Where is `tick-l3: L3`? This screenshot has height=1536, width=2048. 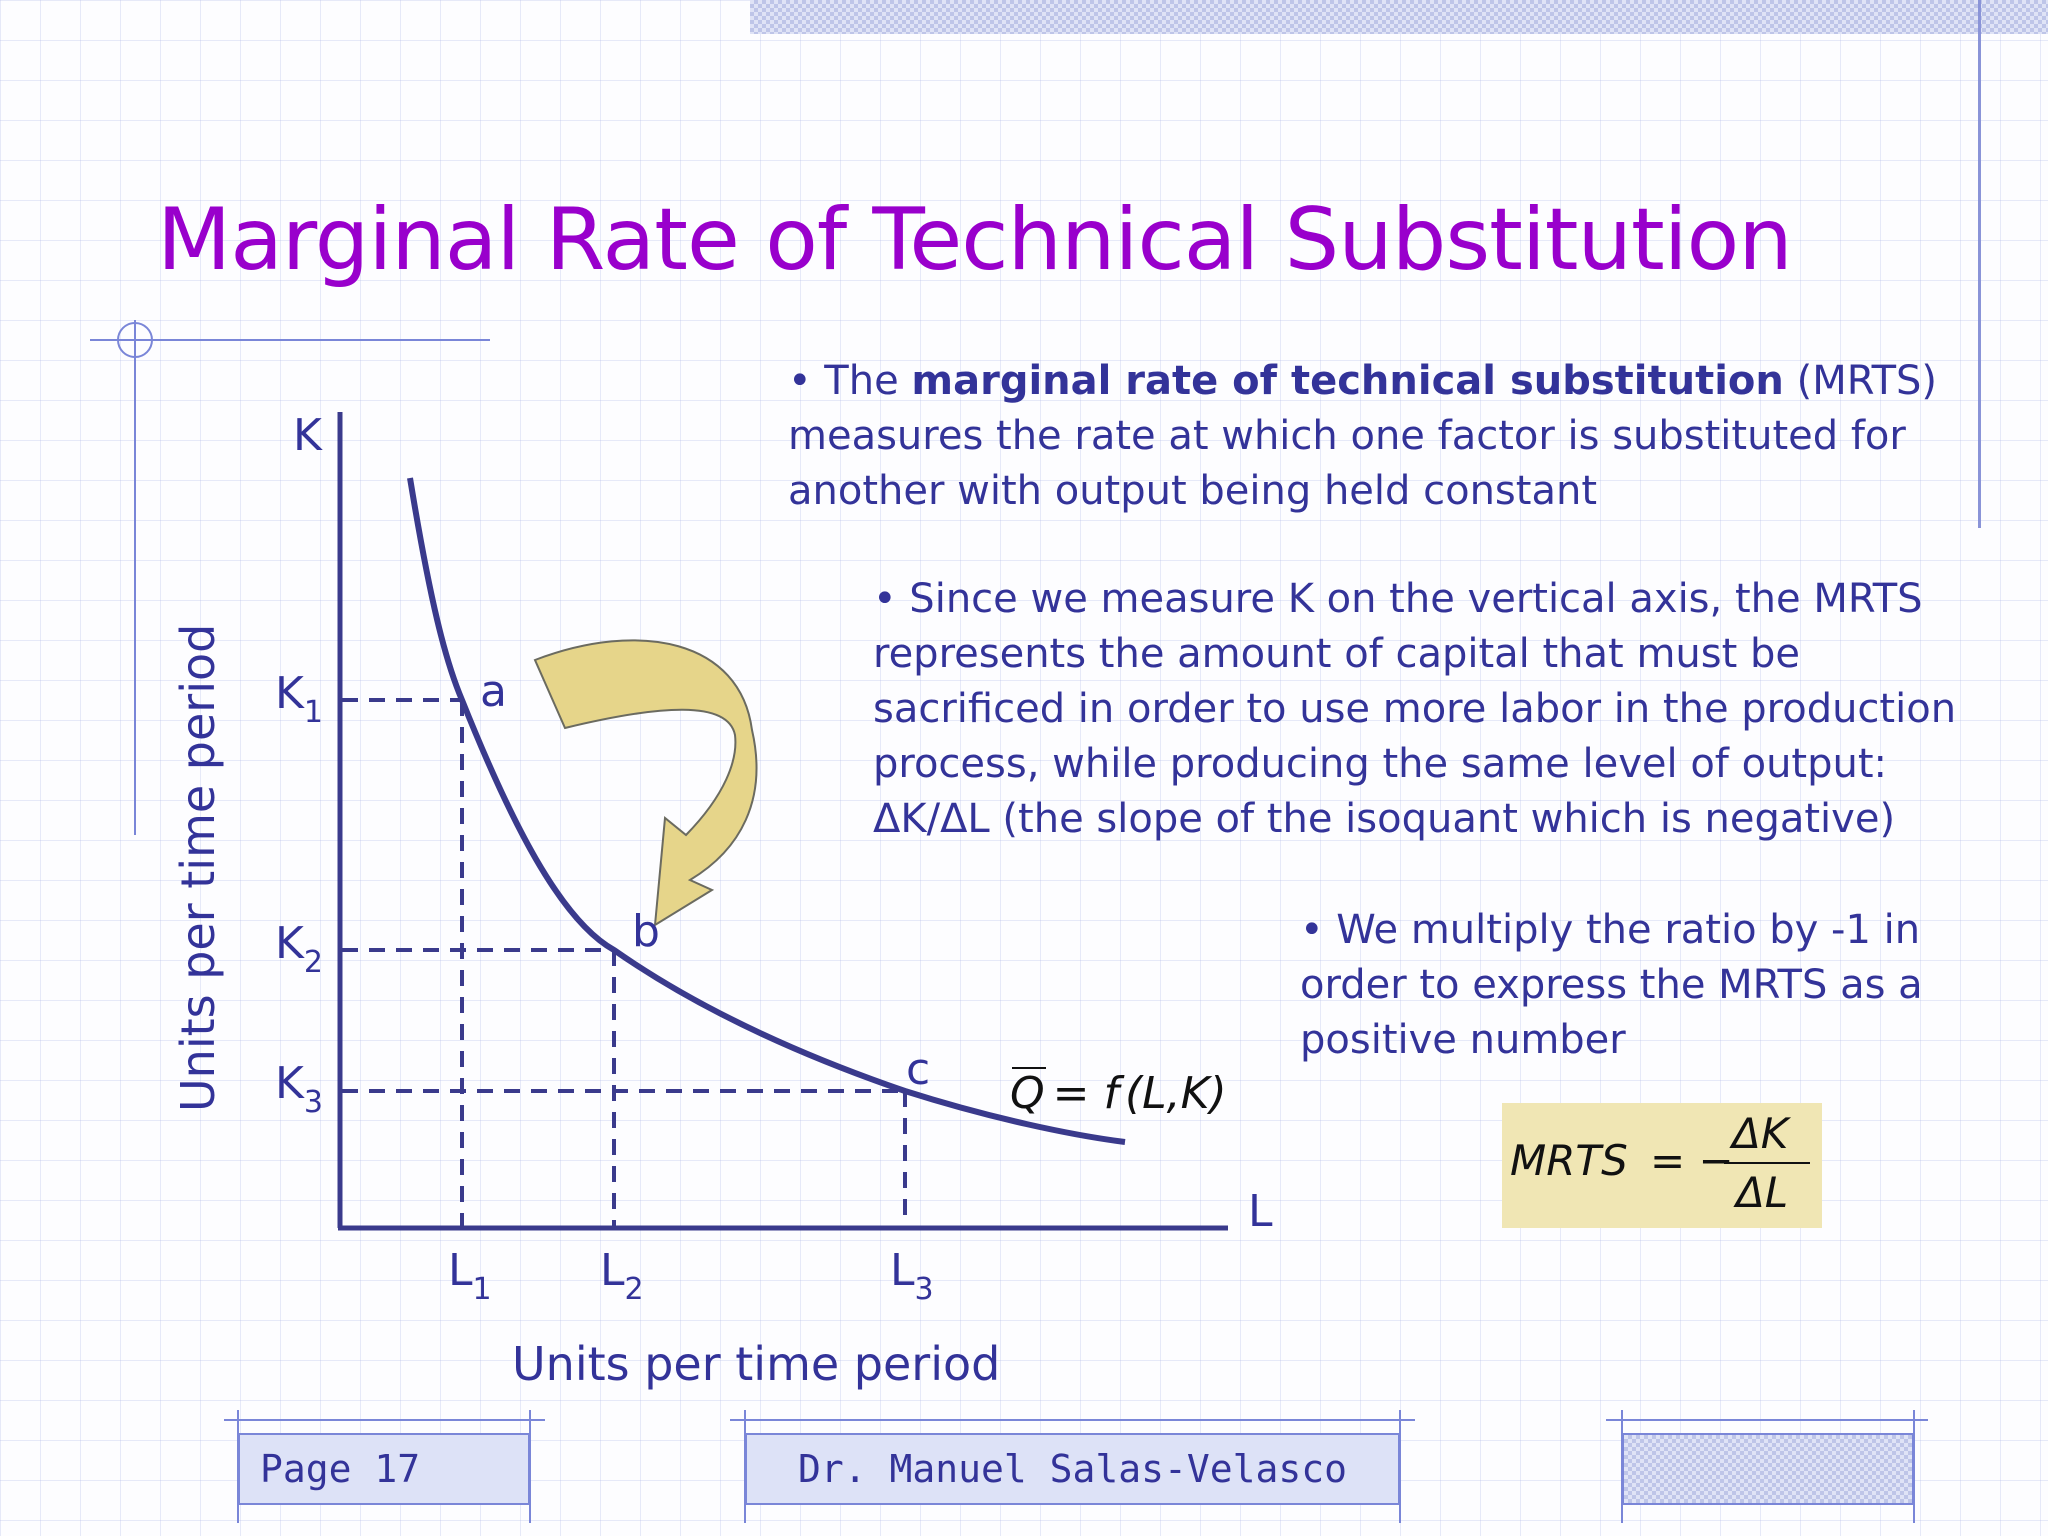 tick-l3: L3 is located at coordinates (912, 1276).